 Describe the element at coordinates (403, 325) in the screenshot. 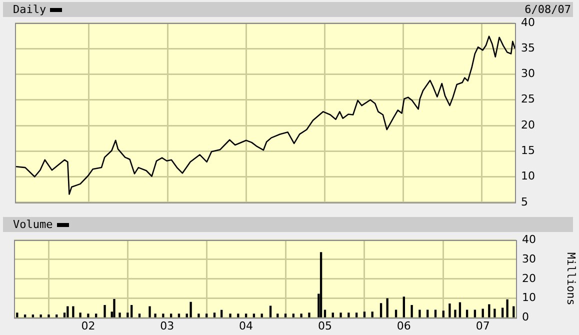

I see `x-tick-label: 06` at that location.